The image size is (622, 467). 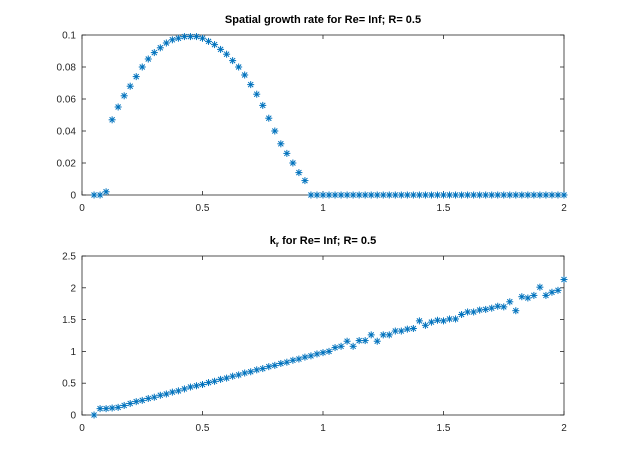 What do you see at coordinates (323, 428) in the screenshot?
I see `x-tick-label: 1` at bounding box center [323, 428].